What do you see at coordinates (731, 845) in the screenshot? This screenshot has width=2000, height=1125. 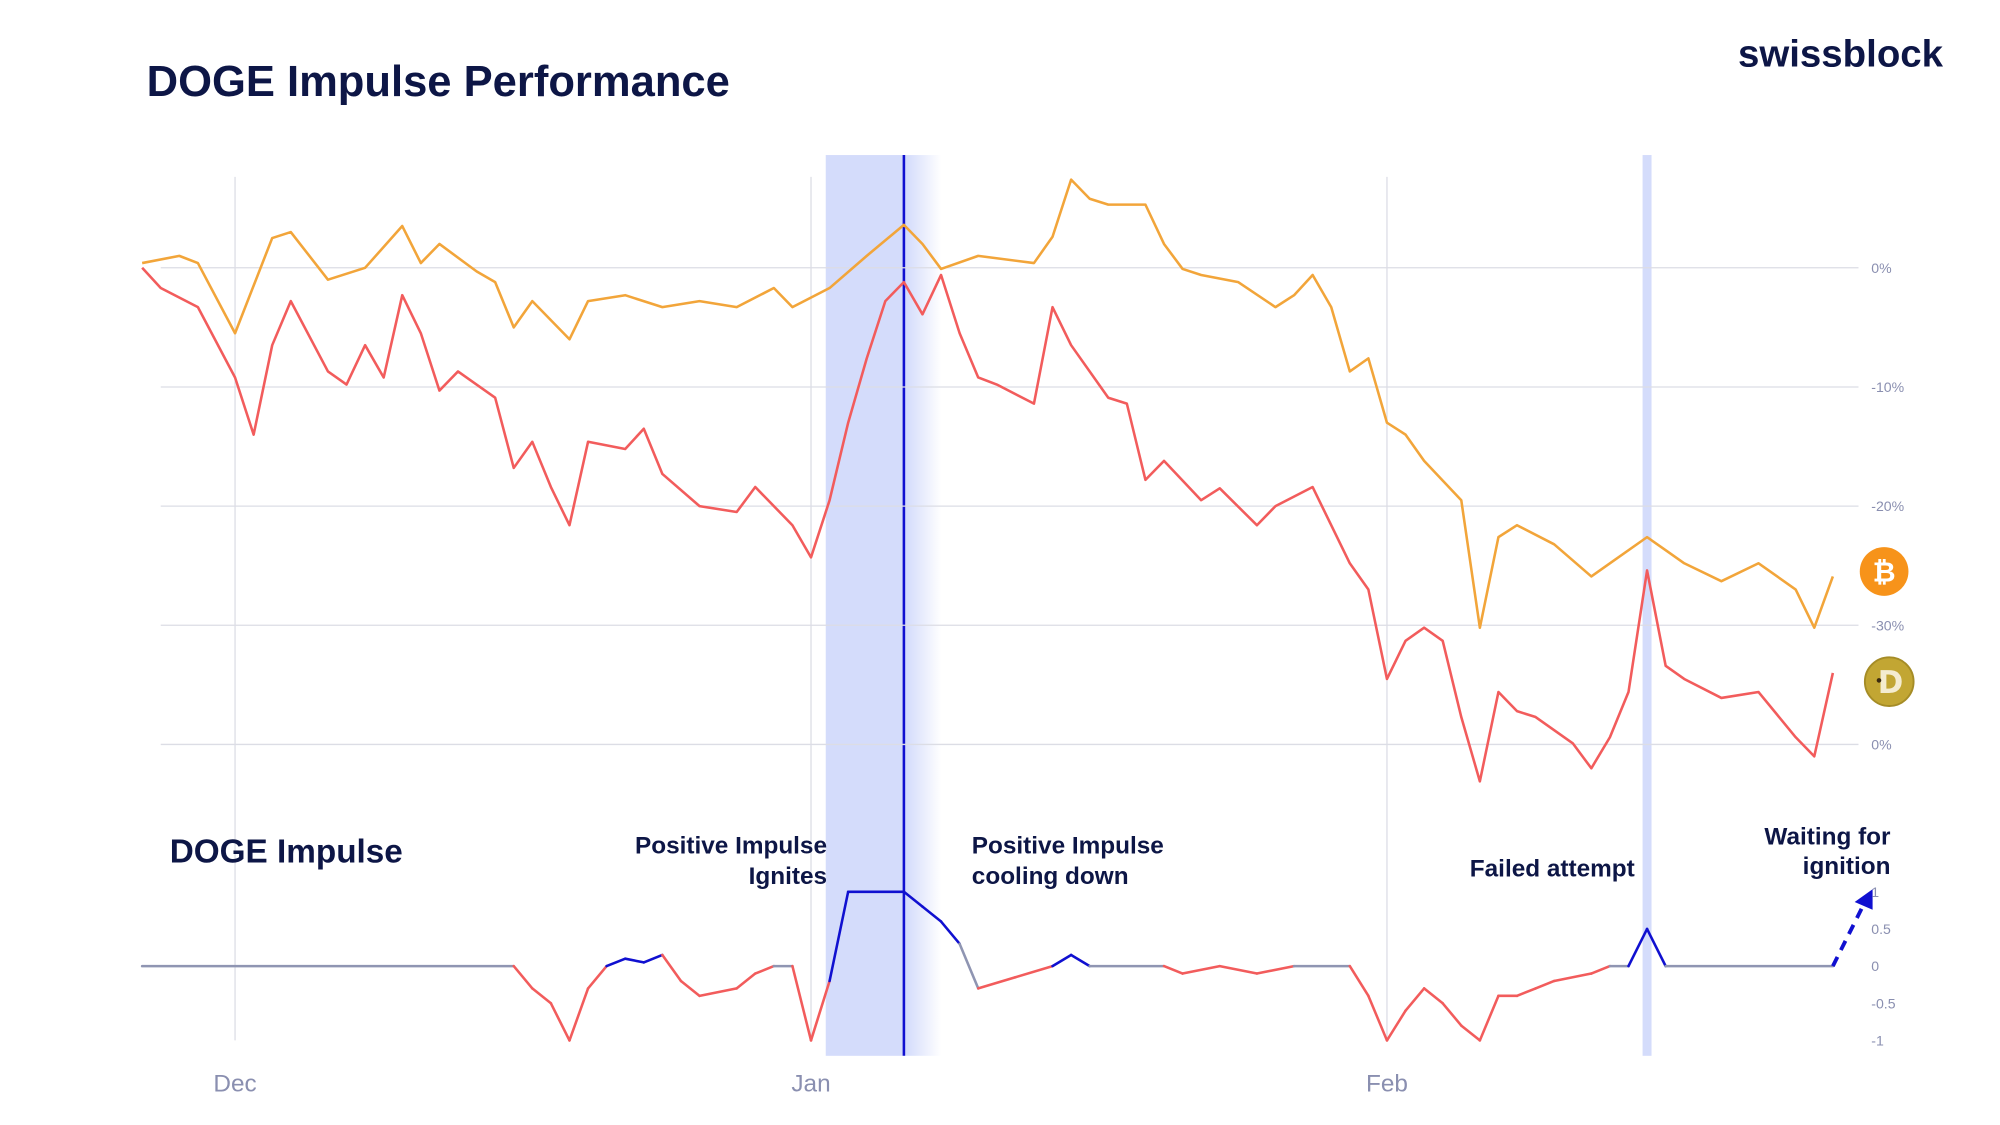 I see `annotation-ignites-line1: Positive Impulse` at bounding box center [731, 845].